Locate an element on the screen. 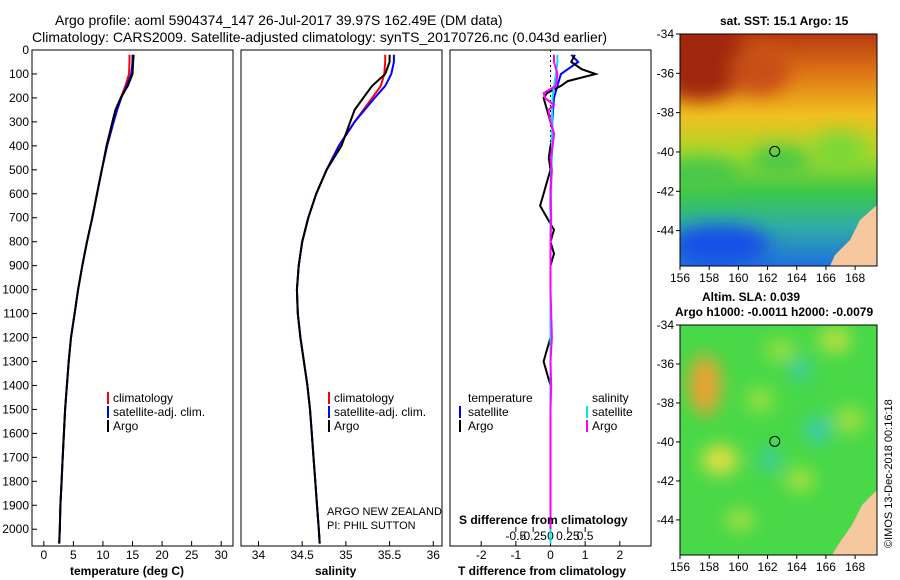  salinity-legend: climatology satellite-adj. clim. Argo is located at coordinates (377, 412).